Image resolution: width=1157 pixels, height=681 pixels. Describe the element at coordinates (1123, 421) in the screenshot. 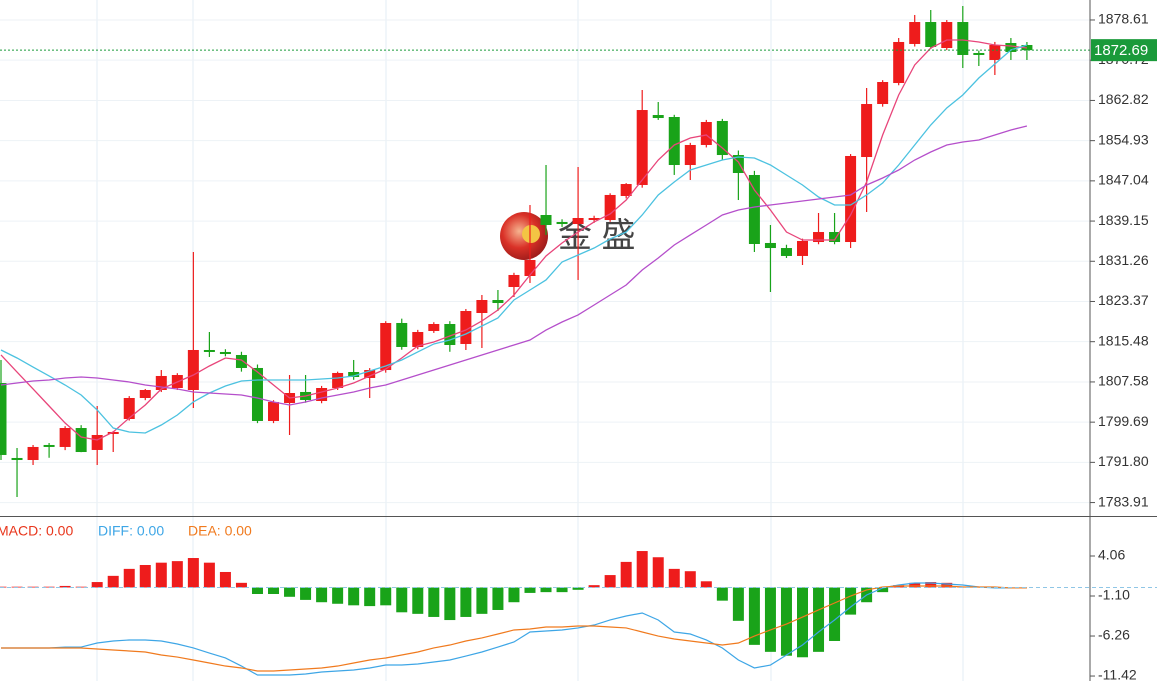

I see `y-tick-label: 1799.69` at that location.